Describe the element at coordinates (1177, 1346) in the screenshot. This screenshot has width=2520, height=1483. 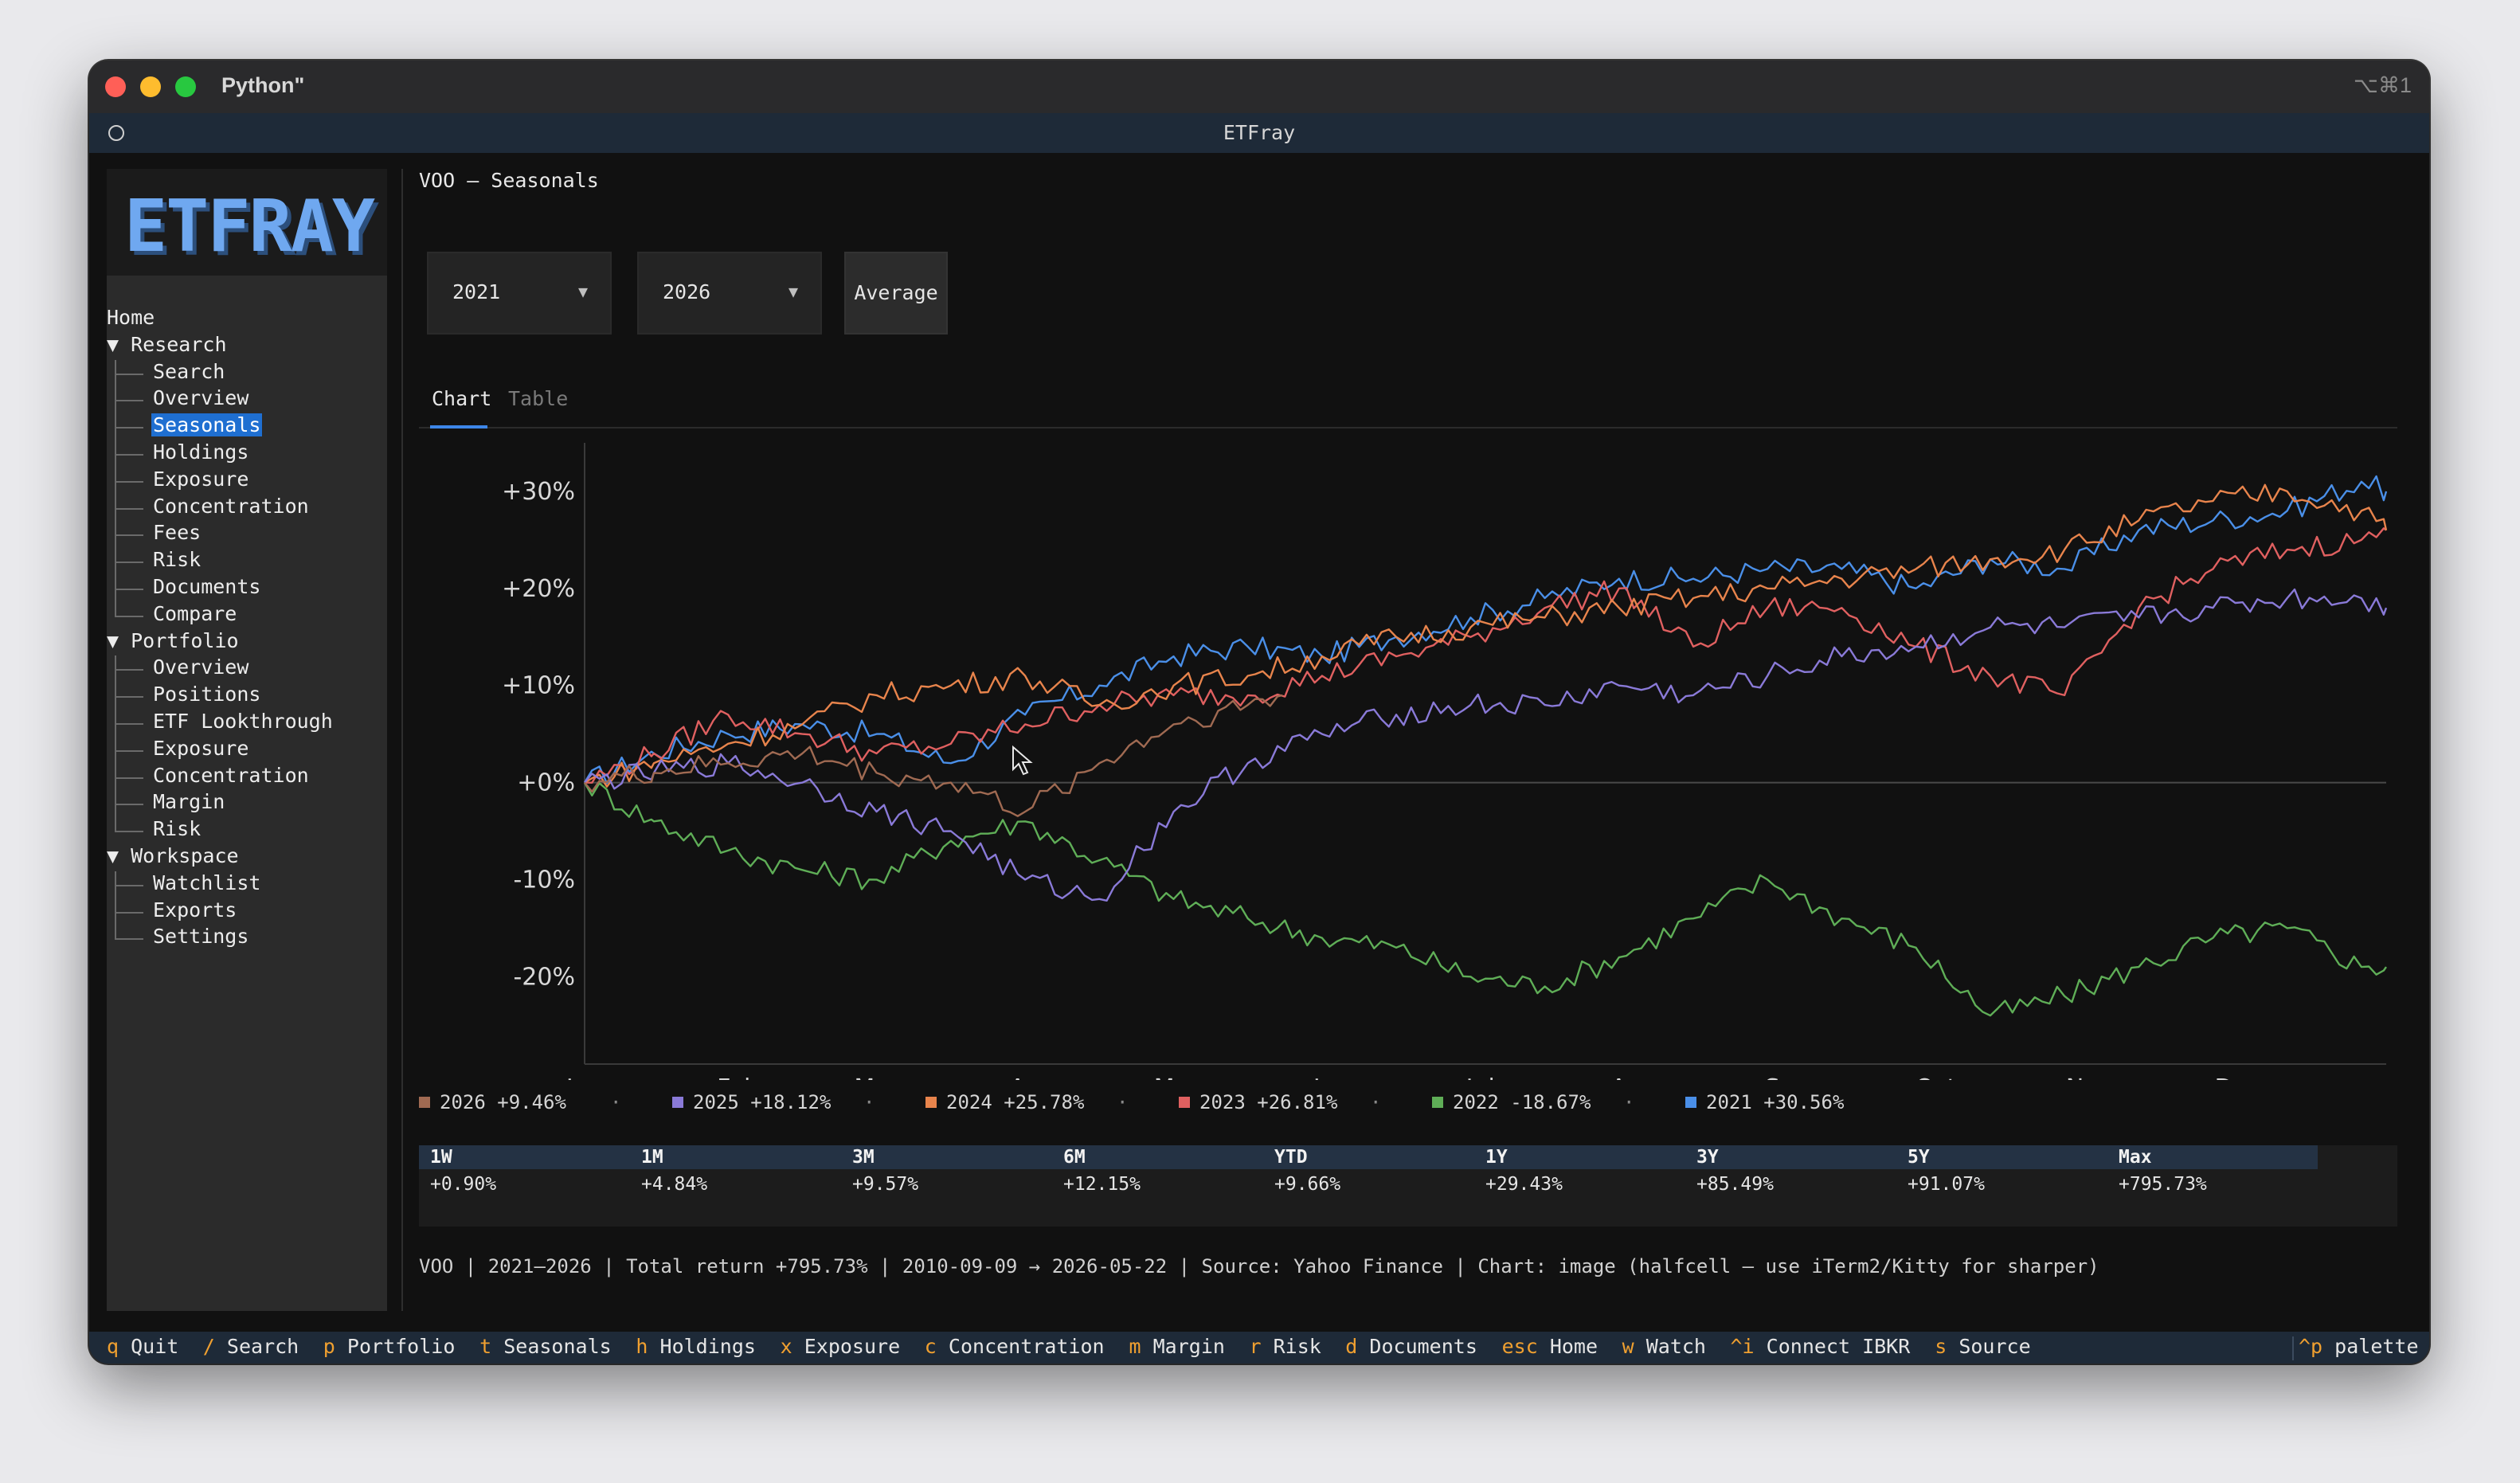
I see `shortcut-margin: m Margin` at that location.